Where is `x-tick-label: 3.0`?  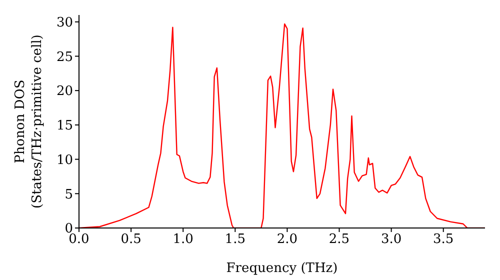 x-tick-label: 3.0 is located at coordinates (391, 240).